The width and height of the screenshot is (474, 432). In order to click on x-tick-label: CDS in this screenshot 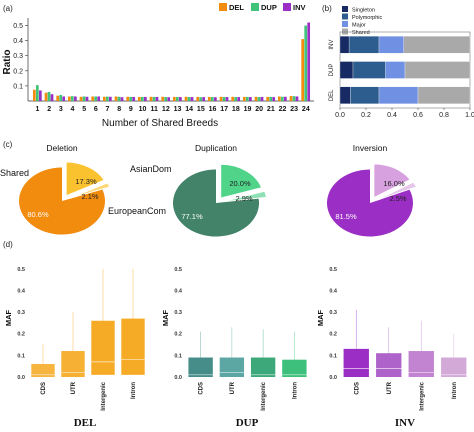, I will do `click(202, 388)`.